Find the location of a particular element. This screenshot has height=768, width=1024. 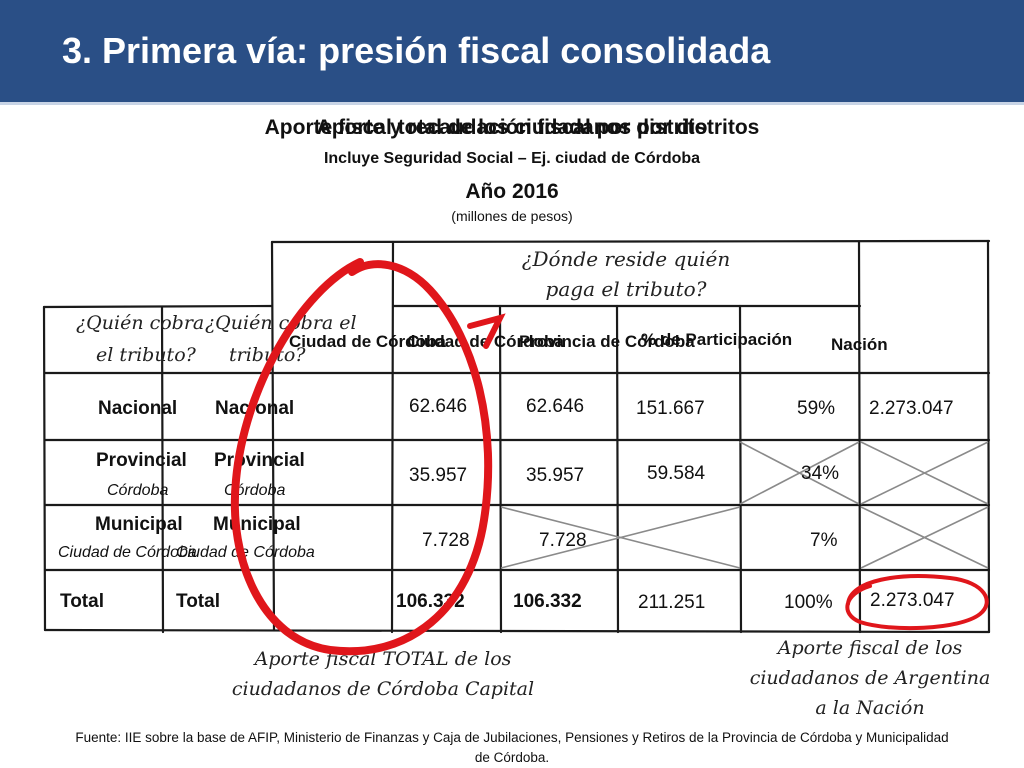

red-circle-ciudad is located at coordinates (361, 457).